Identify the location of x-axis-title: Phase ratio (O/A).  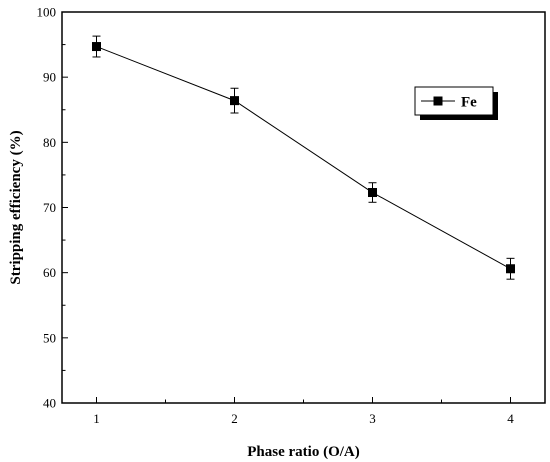
(303, 452).